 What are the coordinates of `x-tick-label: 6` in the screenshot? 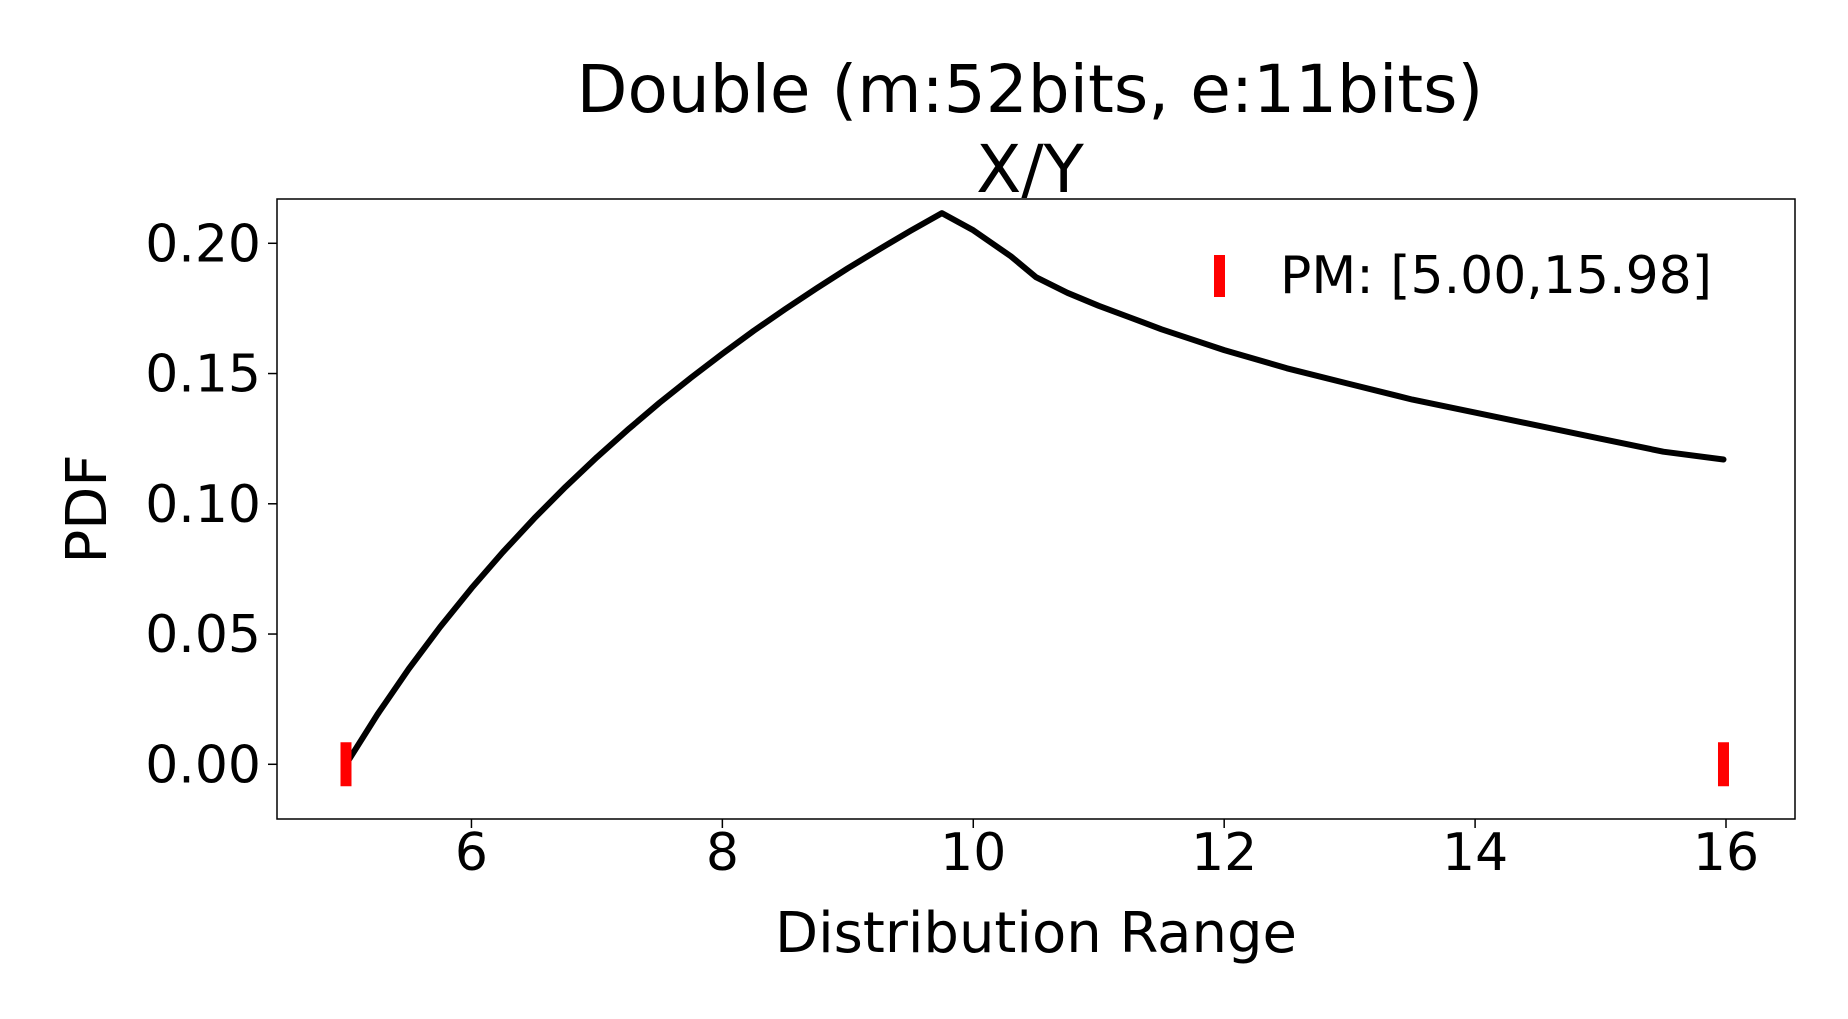 It's located at (471, 853).